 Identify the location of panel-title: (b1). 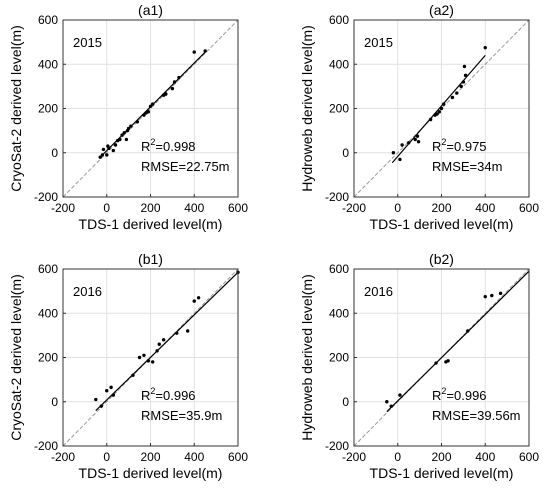
(150, 259).